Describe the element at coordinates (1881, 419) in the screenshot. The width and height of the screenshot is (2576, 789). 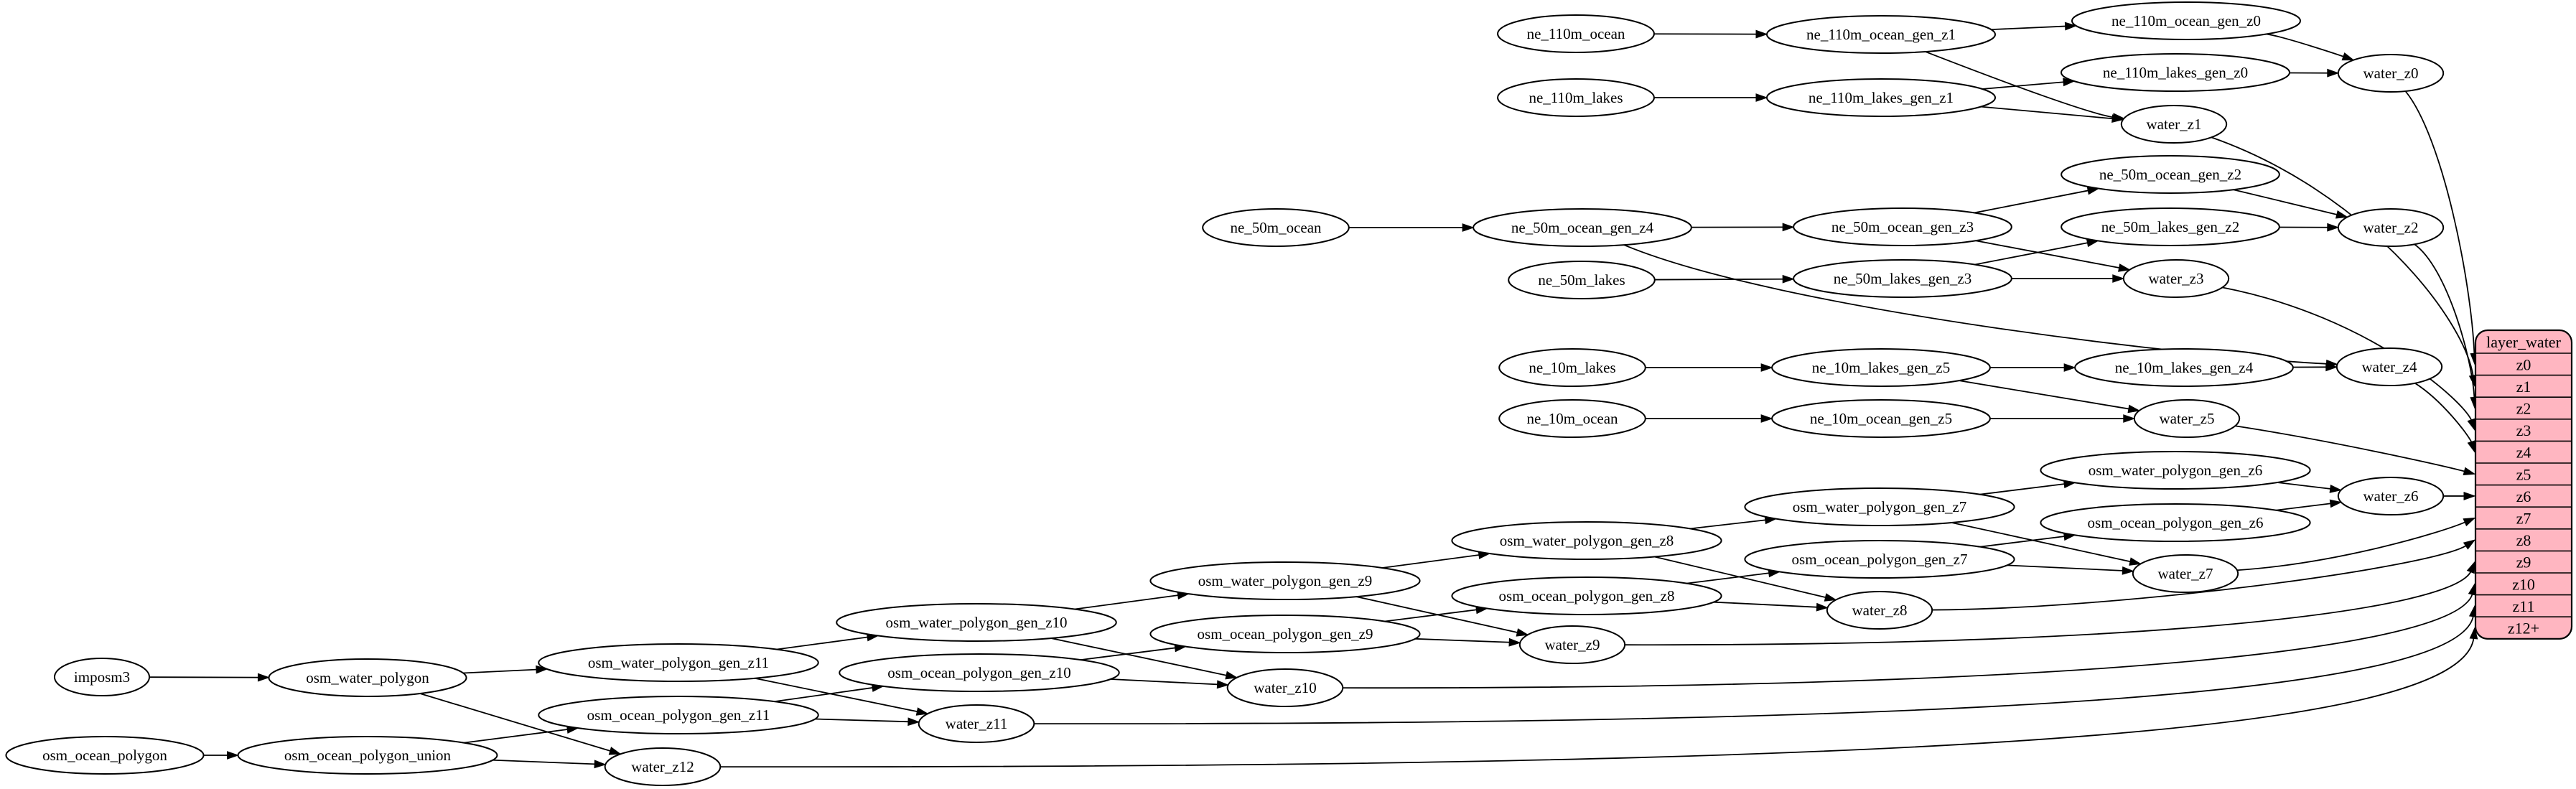
I see `node-label: ne_10m_ocean_gen_z5` at that location.